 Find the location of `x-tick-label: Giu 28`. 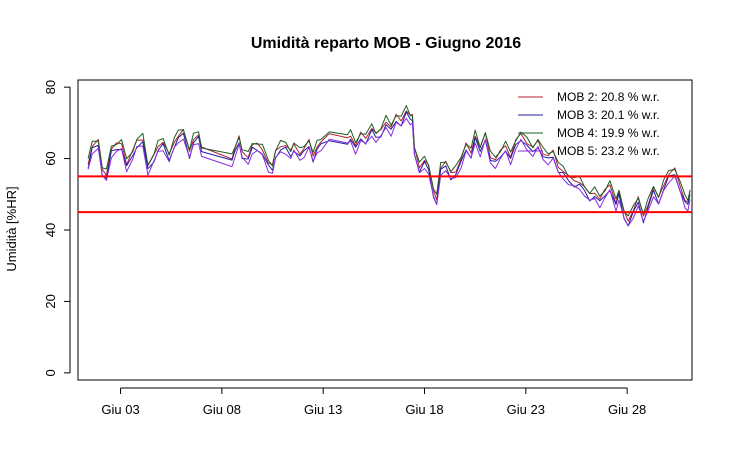

x-tick-label: Giu 28 is located at coordinates (627, 409).